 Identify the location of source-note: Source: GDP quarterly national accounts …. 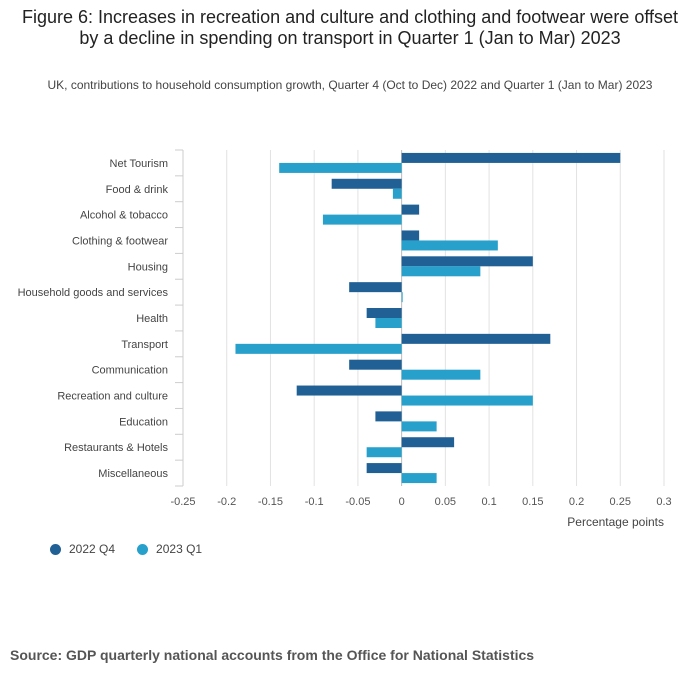
(272, 655).